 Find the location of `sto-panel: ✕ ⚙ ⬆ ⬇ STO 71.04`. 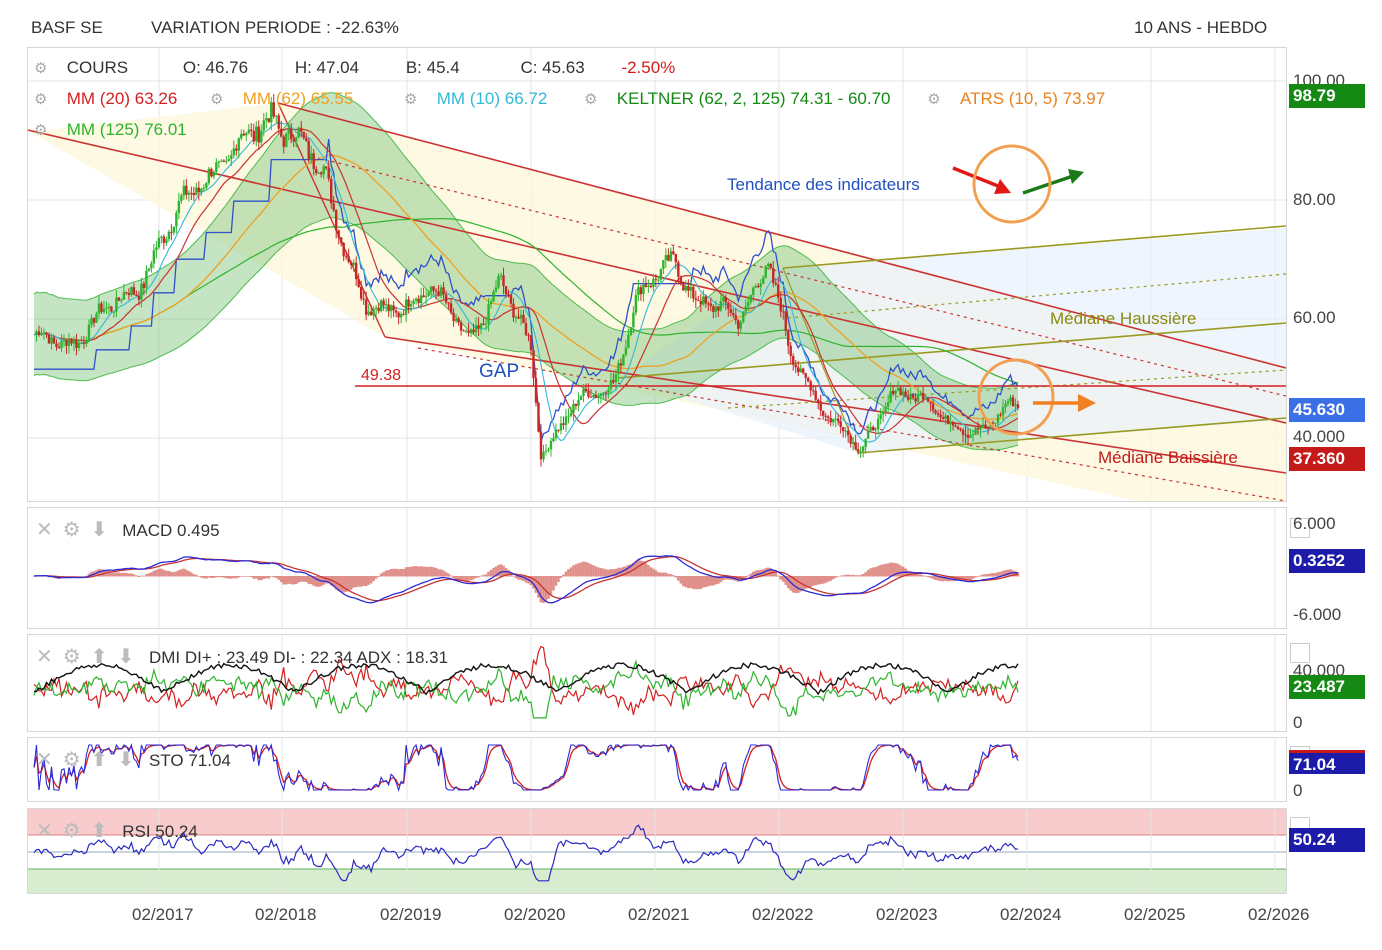

sto-panel: ✕ ⚙ ⬆ ⬇ STO 71.04 is located at coordinates (668, 769).